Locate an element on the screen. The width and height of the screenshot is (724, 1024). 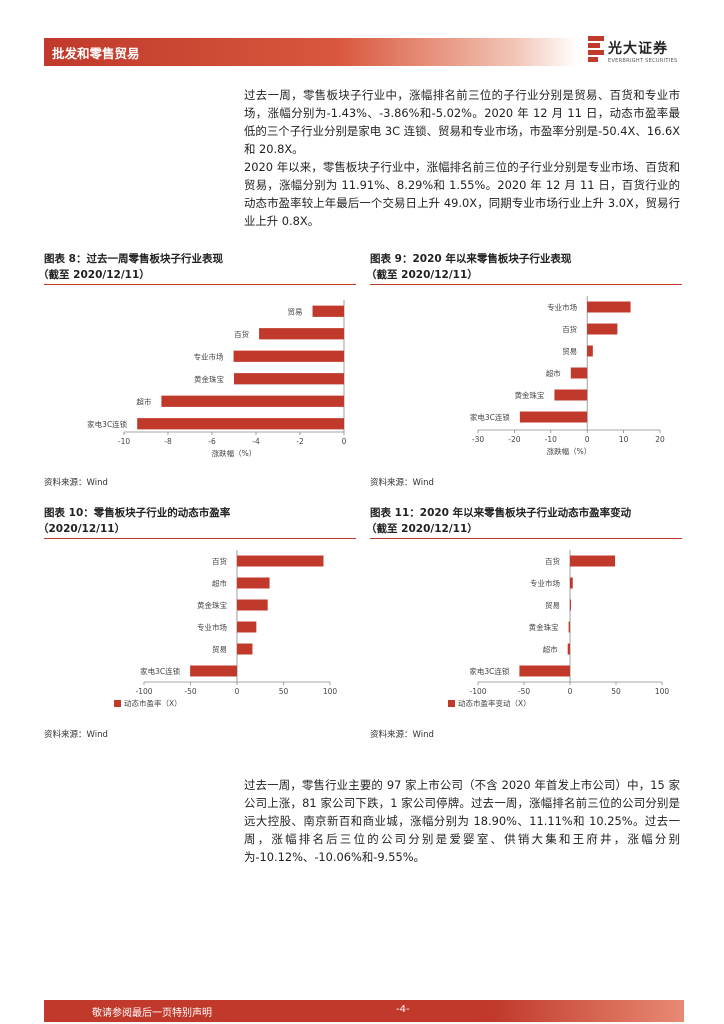
figure-11-title: 图表 11：2020 年以来零售板块子行业动态市盈率变动 is located at coordinates (501, 513).